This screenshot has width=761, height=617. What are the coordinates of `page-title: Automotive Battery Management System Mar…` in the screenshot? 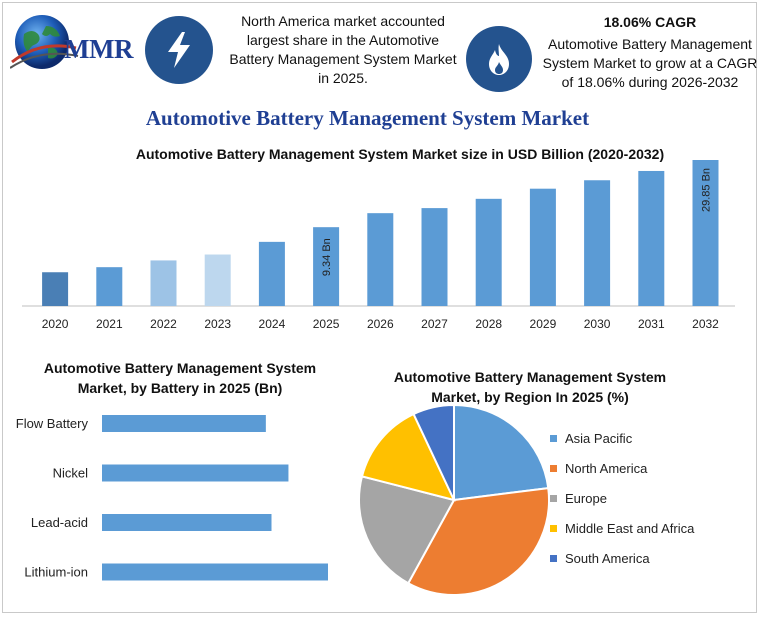 It's located at (367, 118).